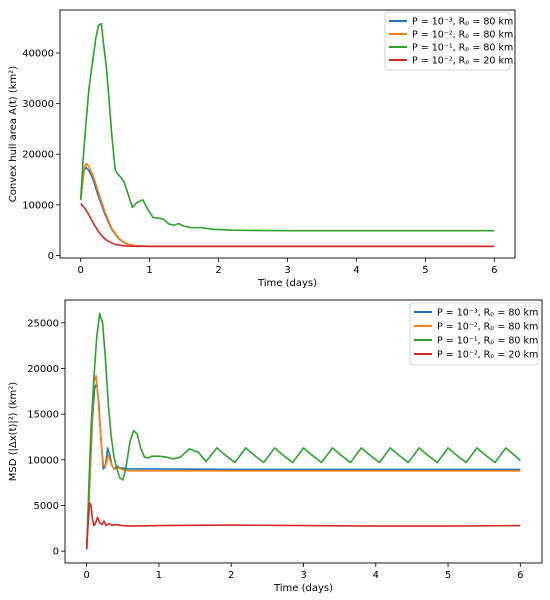 The image size is (550, 600). I want to click on y-tick-label: 40000, so click(38, 54).